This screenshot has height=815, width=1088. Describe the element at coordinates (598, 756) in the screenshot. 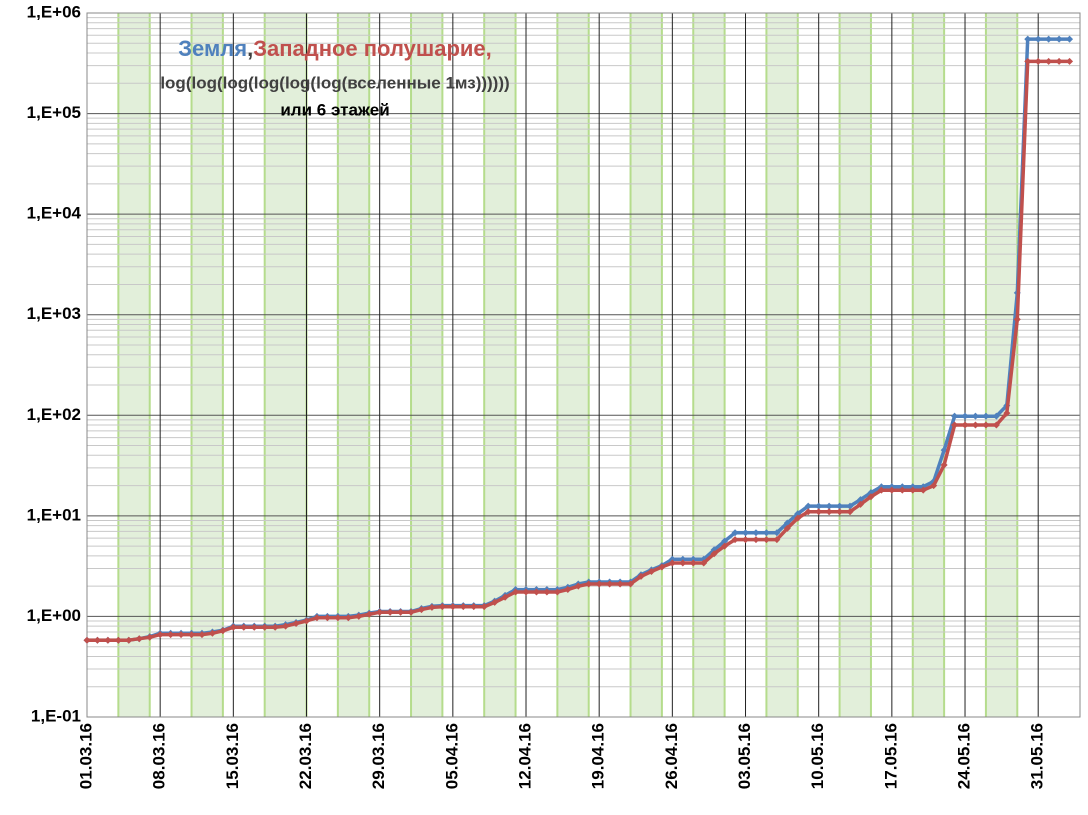

I see `x-tick-label: 19.04.16` at that location.